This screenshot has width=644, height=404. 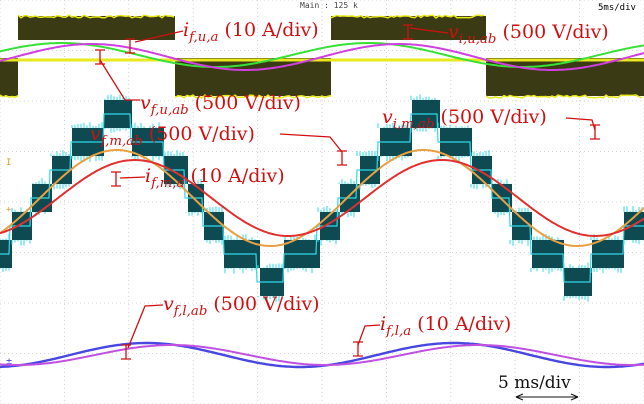 I want to click on label-i-f-l-a: if,l,a (10 A/div), so click(x=445, y=326).